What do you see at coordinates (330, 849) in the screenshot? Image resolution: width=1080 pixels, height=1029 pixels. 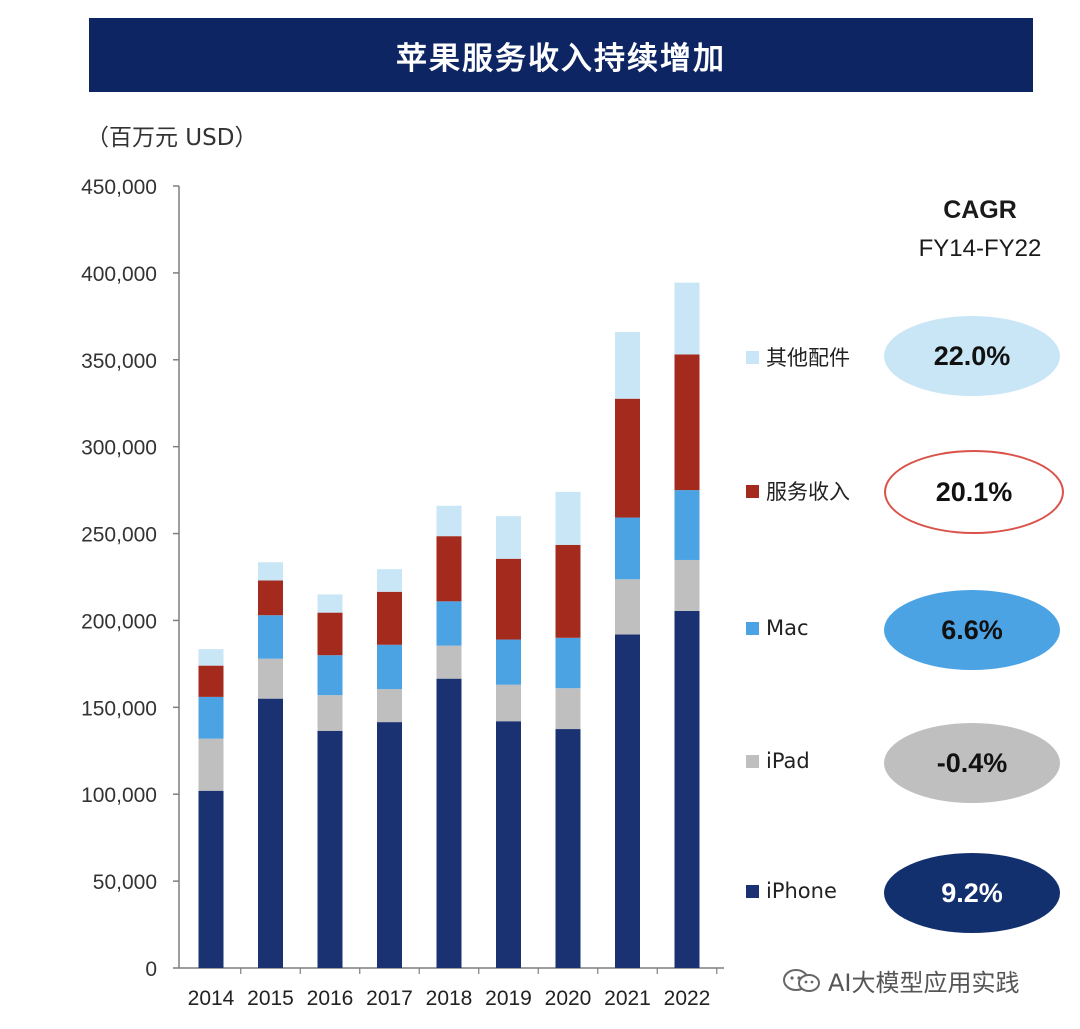 I see `bar-segment-iphone-2016` at bounding box center [330, 849].